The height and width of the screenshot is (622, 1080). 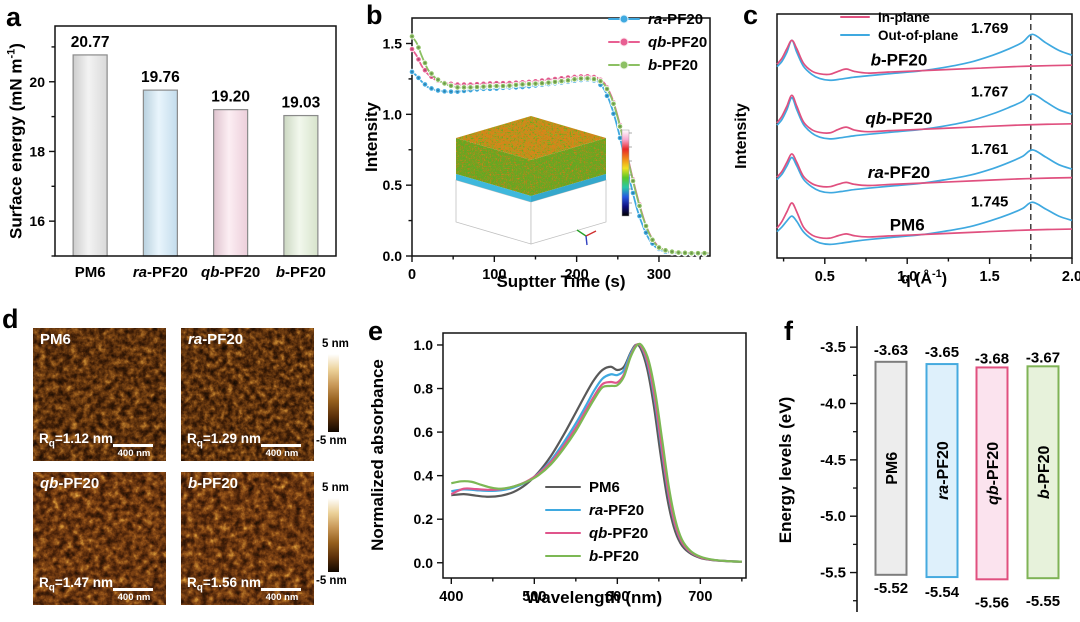 What do you see at coordinates (451, 597) in the screenshot?
I see `svg-text: 400` at bounding box center [451, 597].